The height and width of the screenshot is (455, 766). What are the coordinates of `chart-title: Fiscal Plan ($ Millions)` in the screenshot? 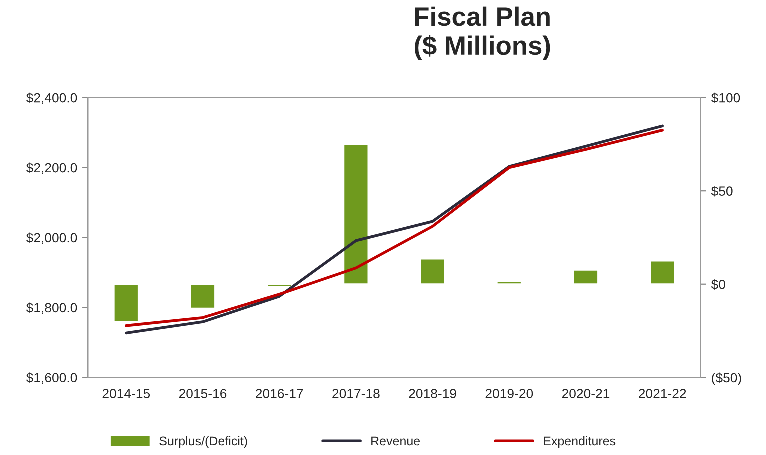 It's located at (482, 33).